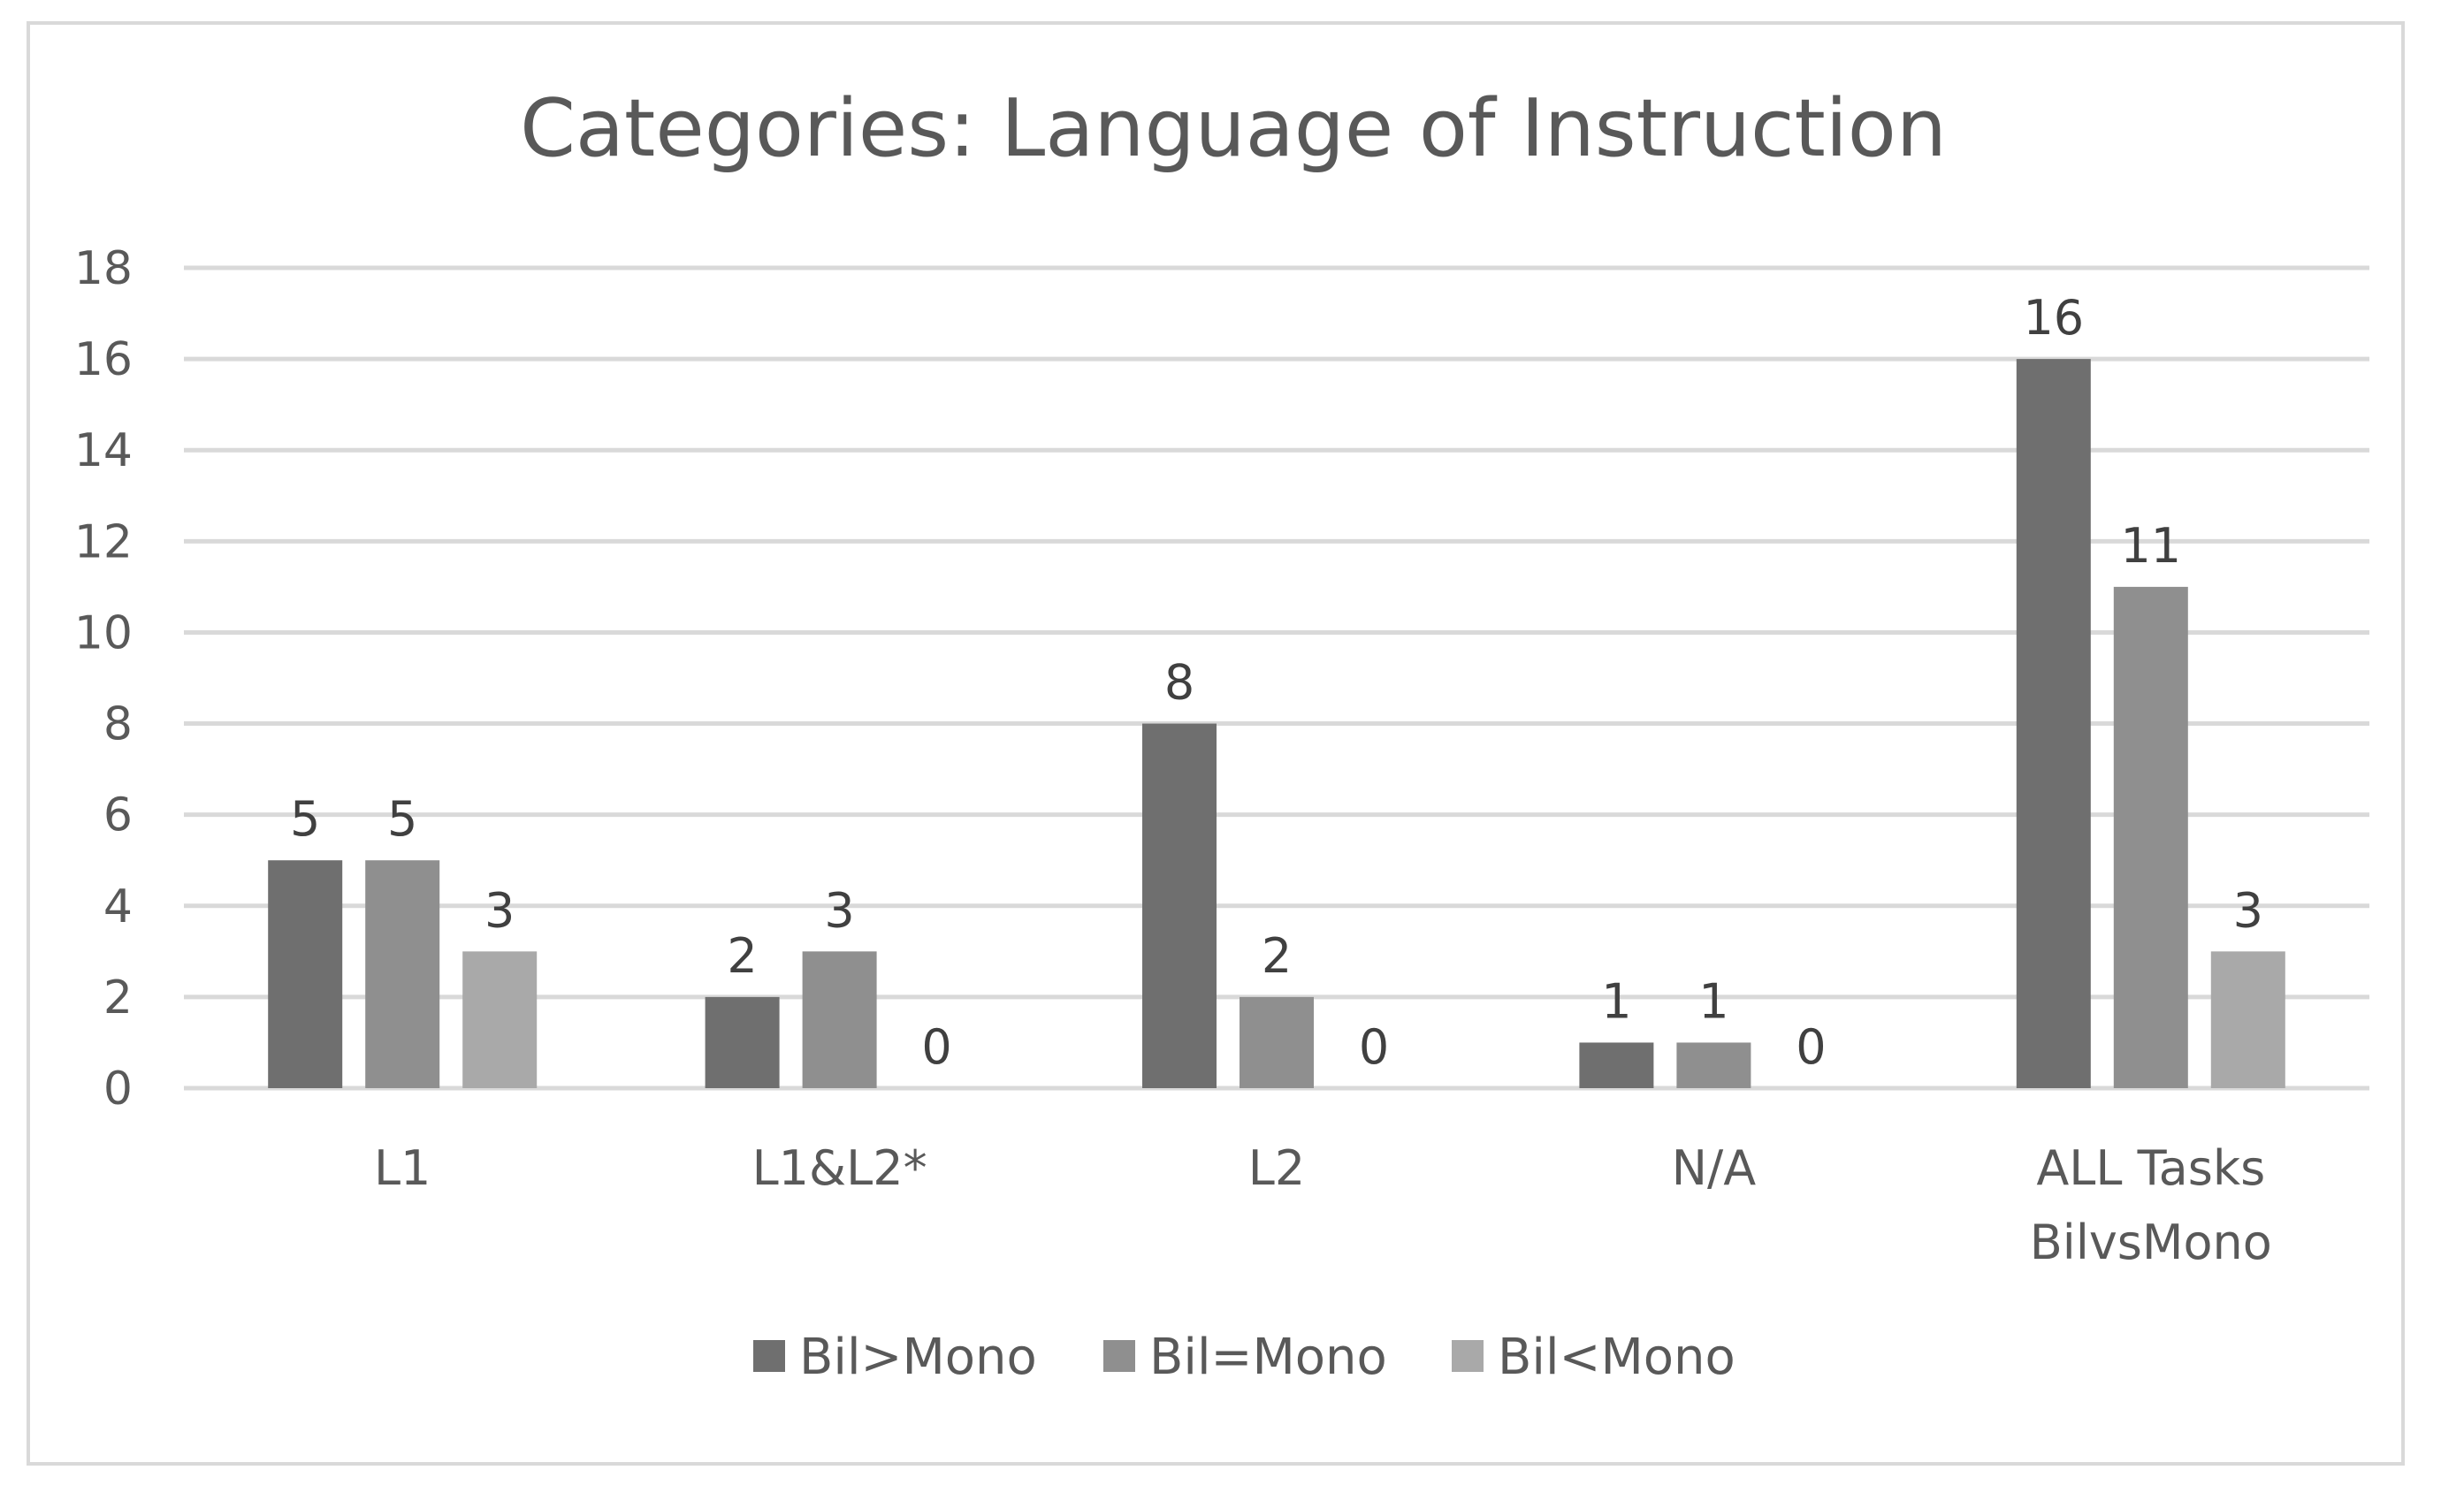 Image resolution: width=2464 pixels, height=1493 pixels. Describe the element at coordinates (1179, 683) in the screenshot. I see `data-label: 8` at that location.